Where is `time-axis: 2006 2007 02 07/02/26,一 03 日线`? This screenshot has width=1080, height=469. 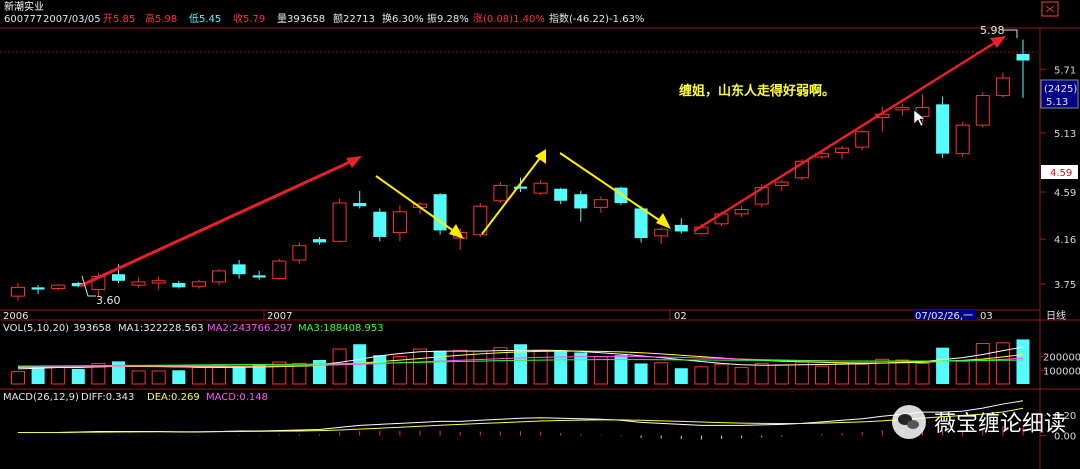
time-axis: 2006 2007 02 07/02/26,一 03 日线 is located at coordinates (534, 315).